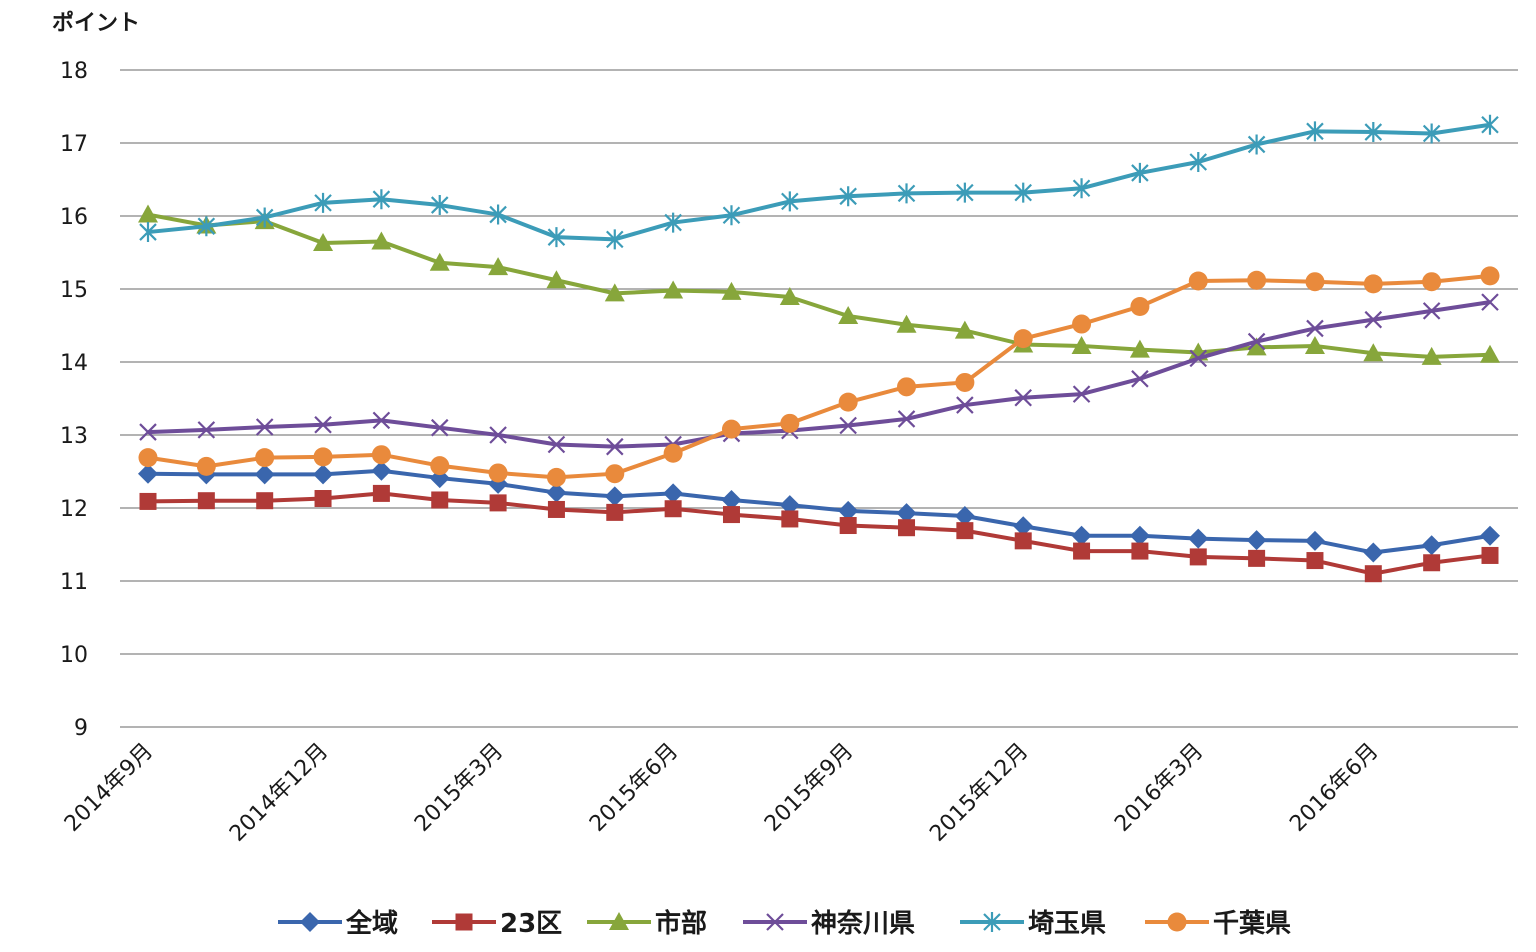  I want to click on x-tick-label: 2015年6月, so click(634, 788).